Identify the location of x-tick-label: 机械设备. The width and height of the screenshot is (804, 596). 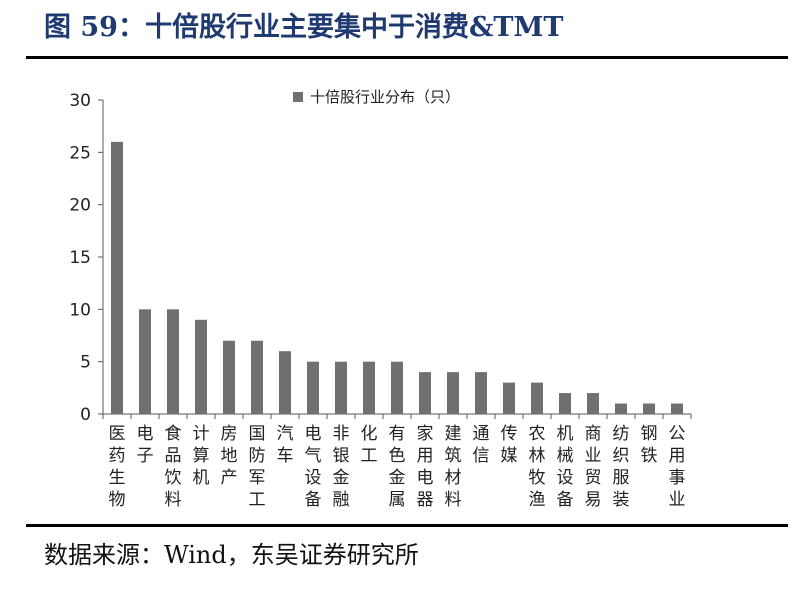
(565, 467).